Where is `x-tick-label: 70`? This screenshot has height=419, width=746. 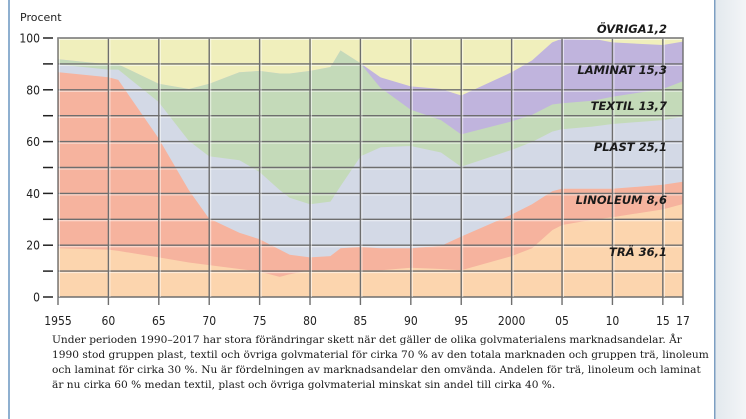
x-tick-label: 70 is located at coordinates (209, 321).